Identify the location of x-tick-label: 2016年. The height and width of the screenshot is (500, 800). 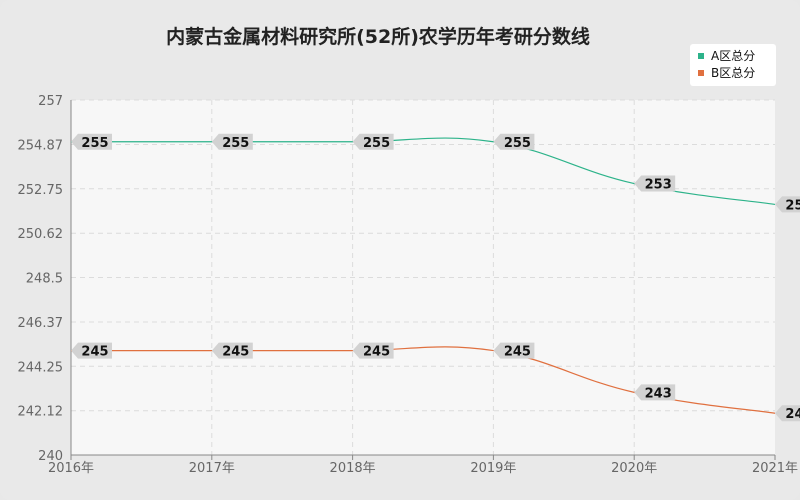
(71, 468).